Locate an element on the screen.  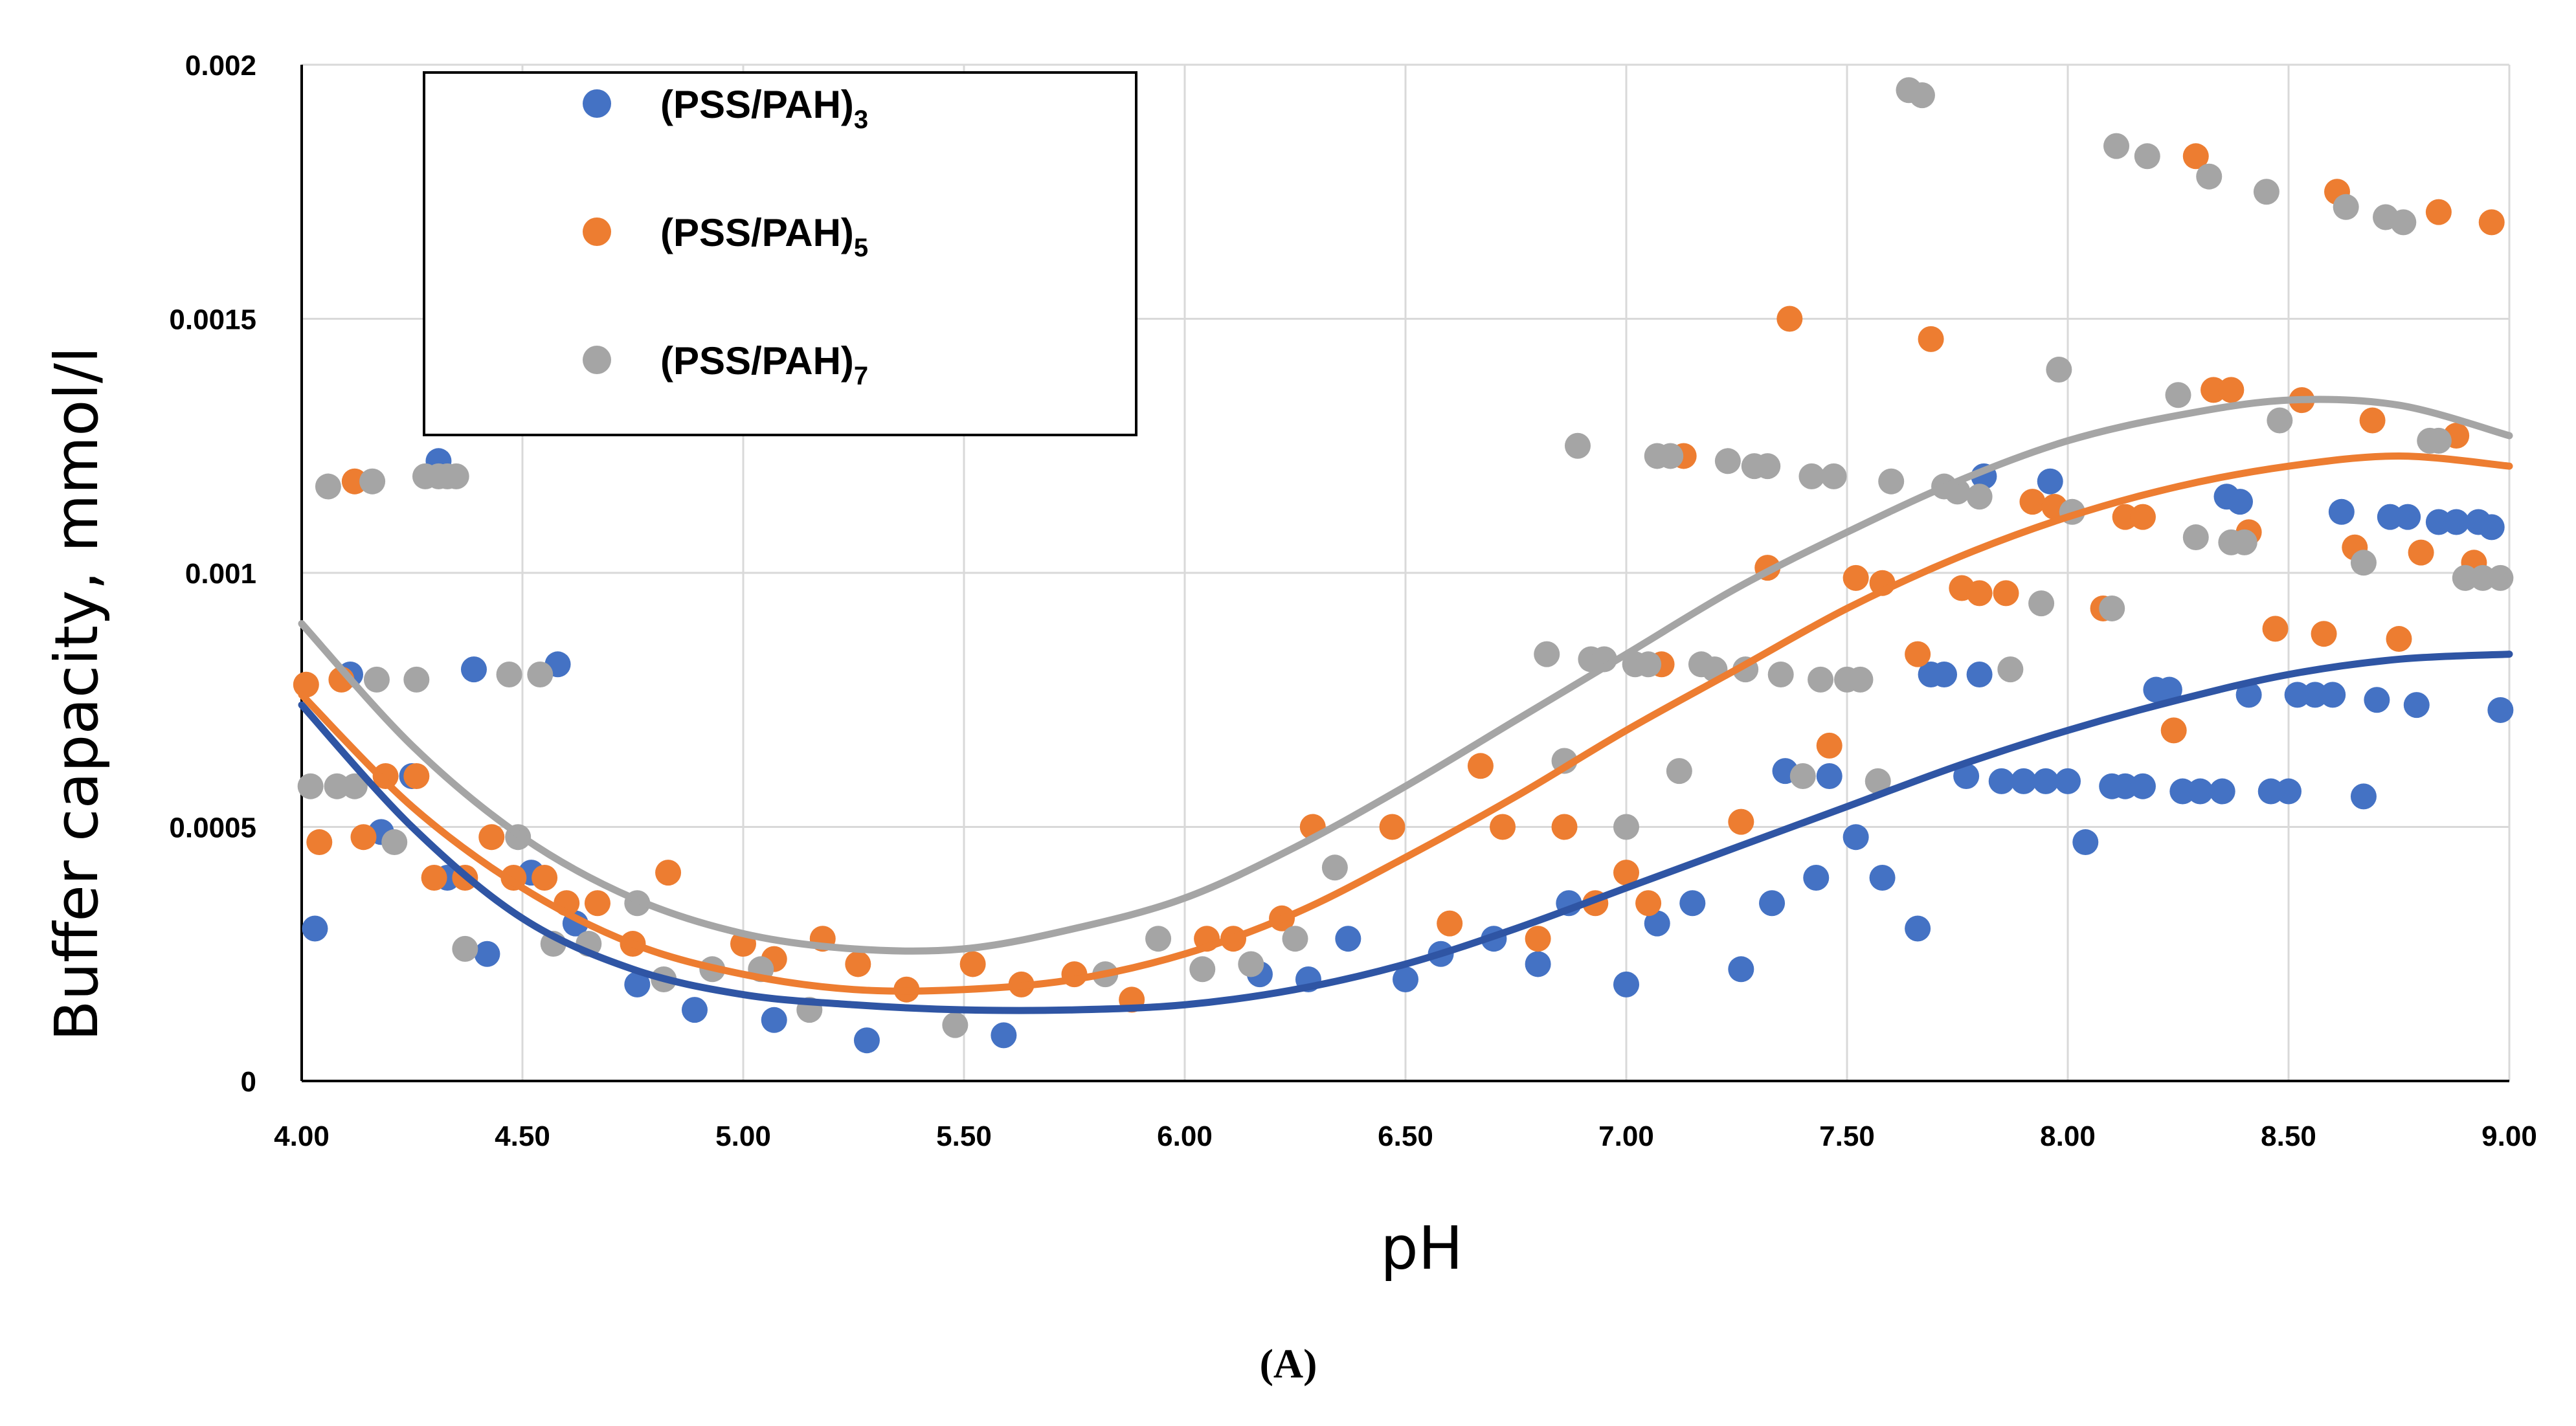
y-tick-label: 0.0005 is located at coordinates (213, 828).